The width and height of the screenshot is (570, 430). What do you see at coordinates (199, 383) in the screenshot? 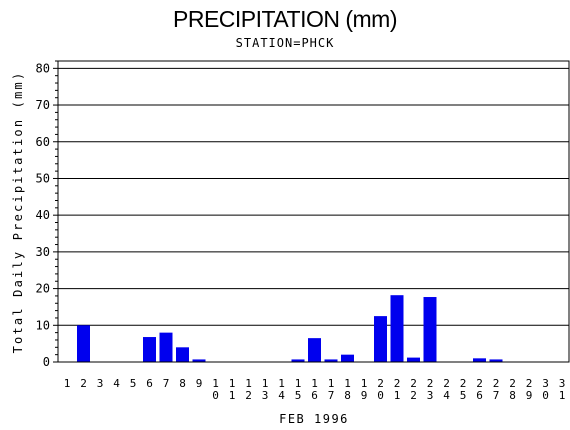
I see `x-tick-label: 9` at bounding box center [199, 383].